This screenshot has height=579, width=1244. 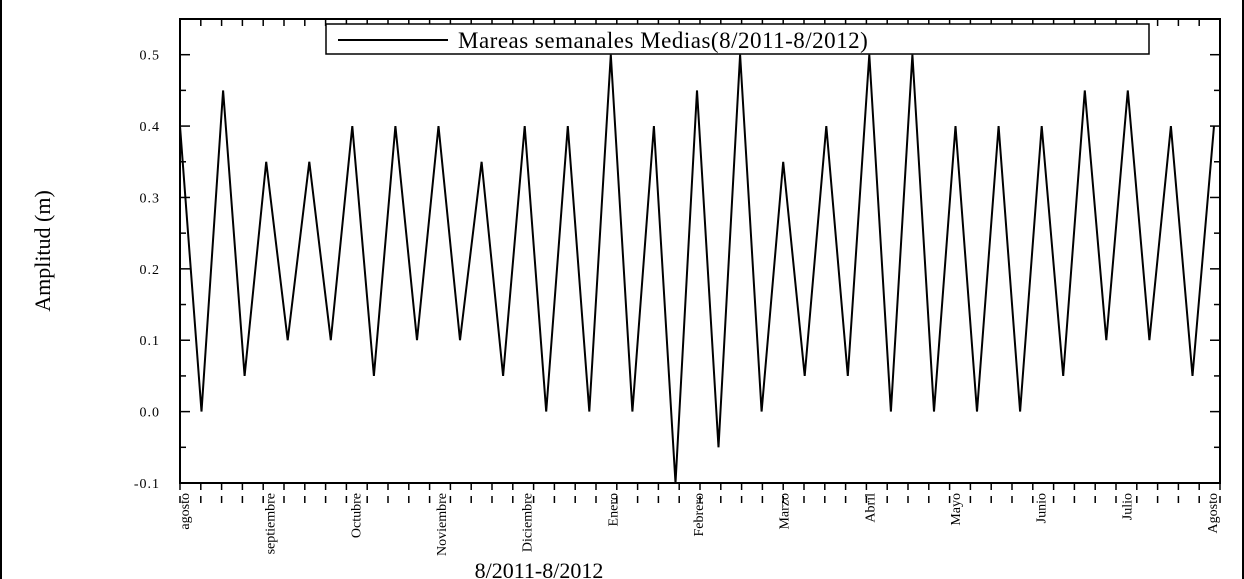 I want to click on x-tick-label: Agosto, so click(x=1213, y=513).